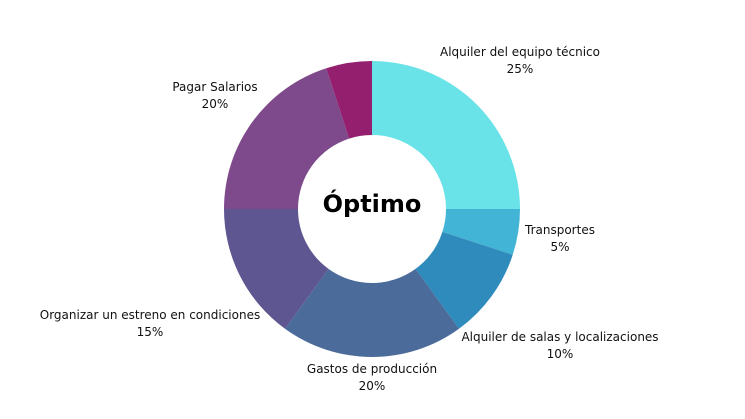  I want to click on slice-label-transportes: Transportes 5%, so click(560, 239).